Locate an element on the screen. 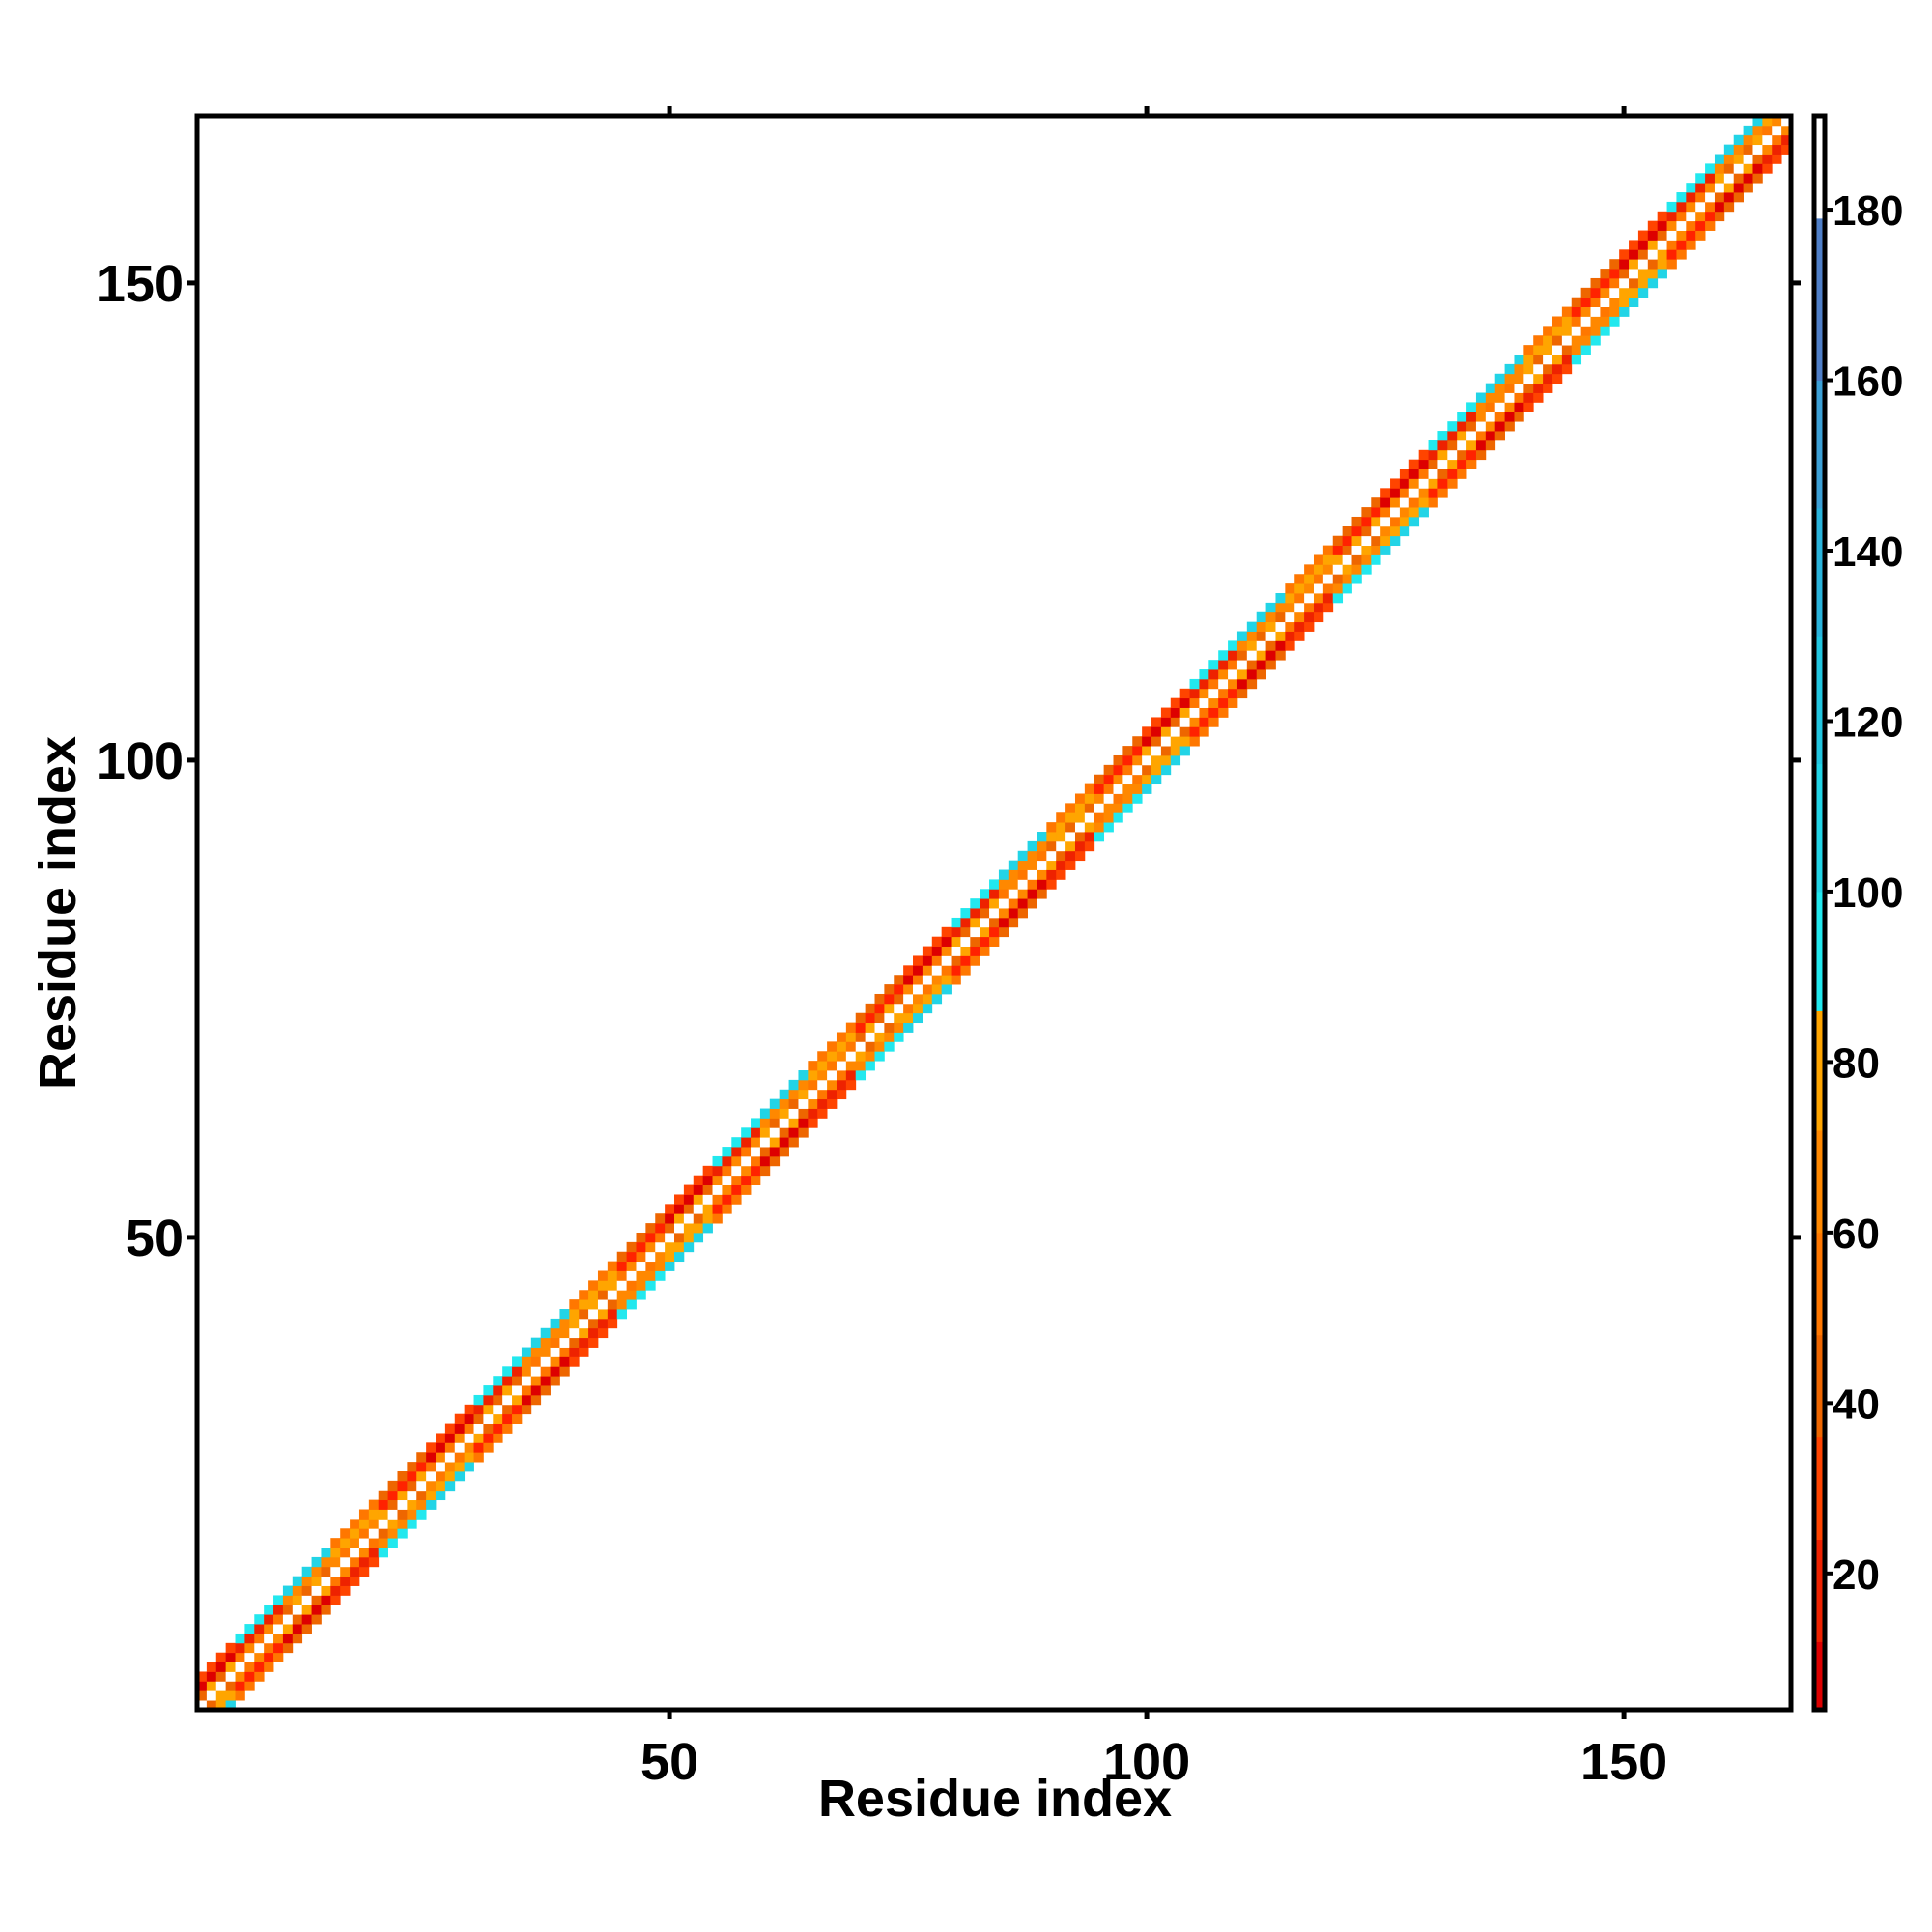  colorbar-tick-label: 40 is located at coordinates (1856, 1404).